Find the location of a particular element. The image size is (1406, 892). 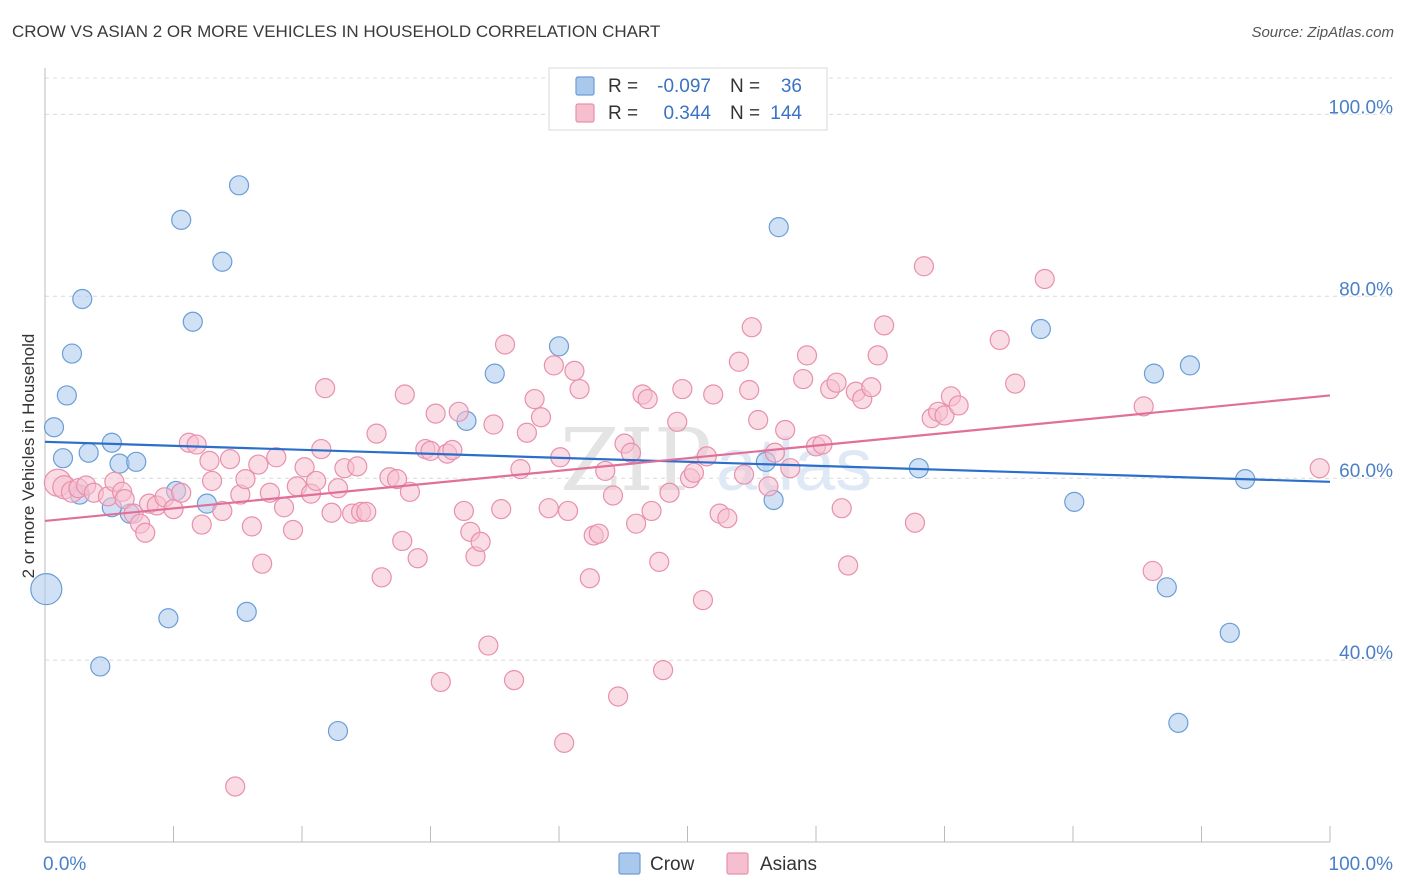

x-tick-label-1: 100.0% is located at coordinates (1361, 864).